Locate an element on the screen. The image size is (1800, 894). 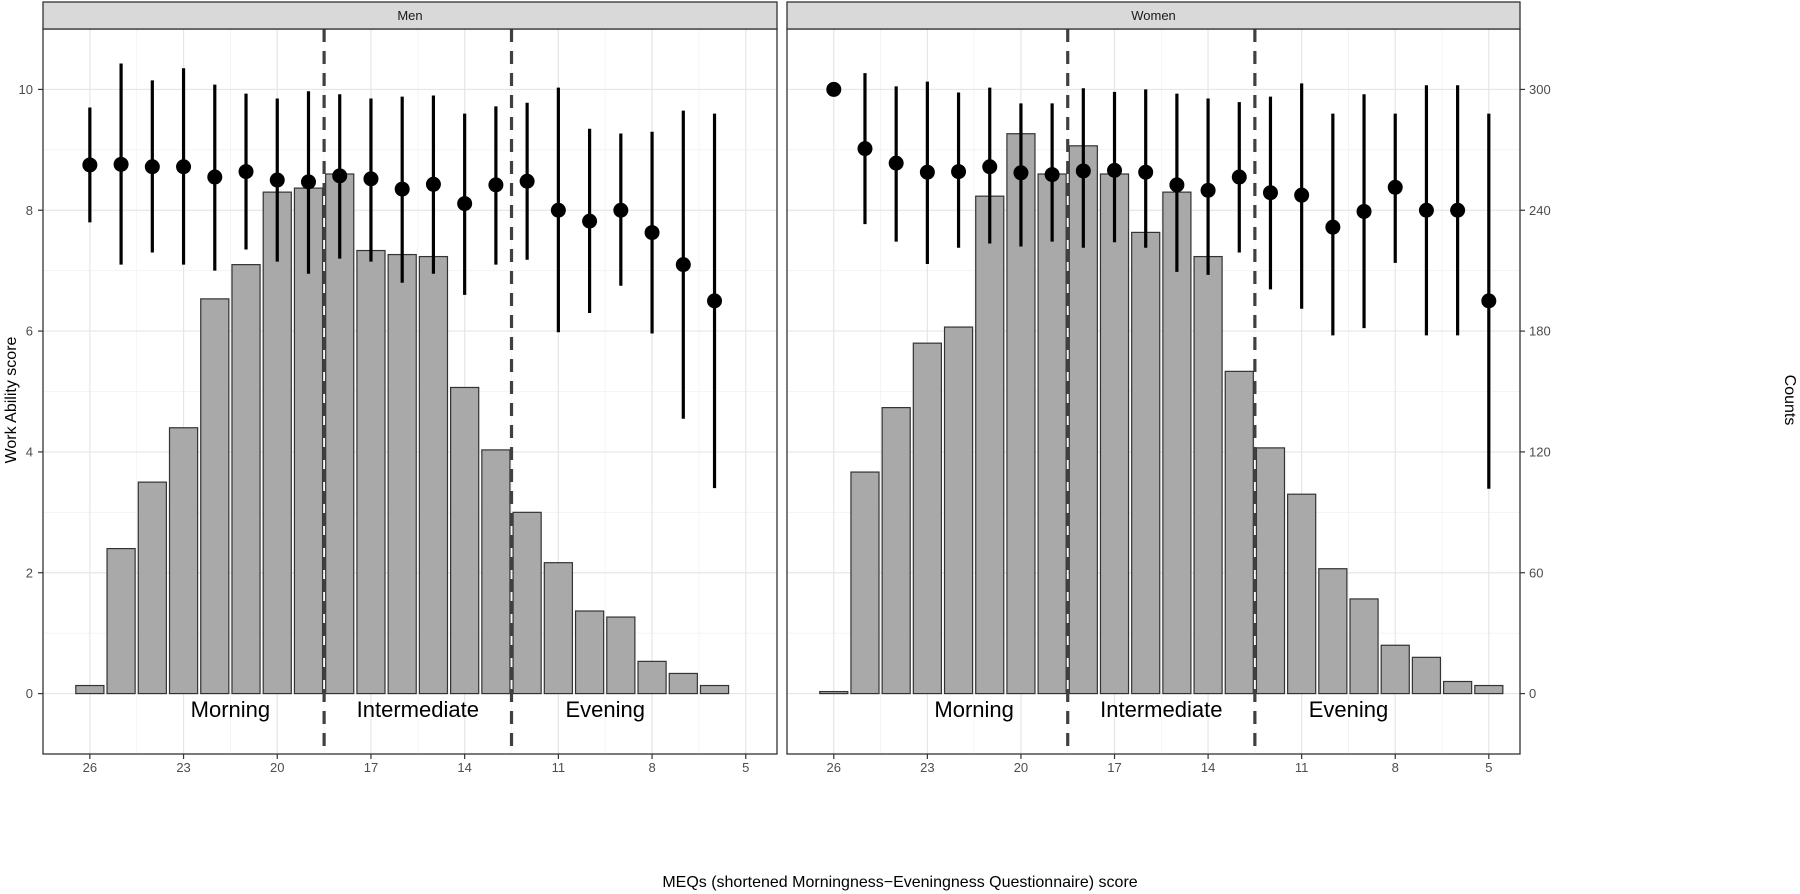
y-right-tick-label: 300 is located at coordinates (1540, 89).